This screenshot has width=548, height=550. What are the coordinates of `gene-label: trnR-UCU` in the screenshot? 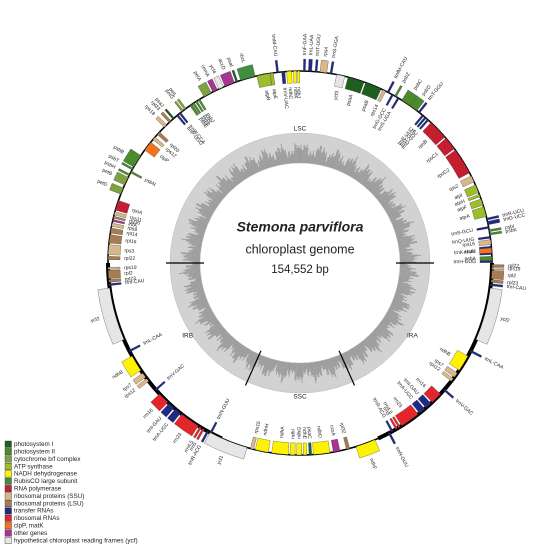 It's located at (513, 213).